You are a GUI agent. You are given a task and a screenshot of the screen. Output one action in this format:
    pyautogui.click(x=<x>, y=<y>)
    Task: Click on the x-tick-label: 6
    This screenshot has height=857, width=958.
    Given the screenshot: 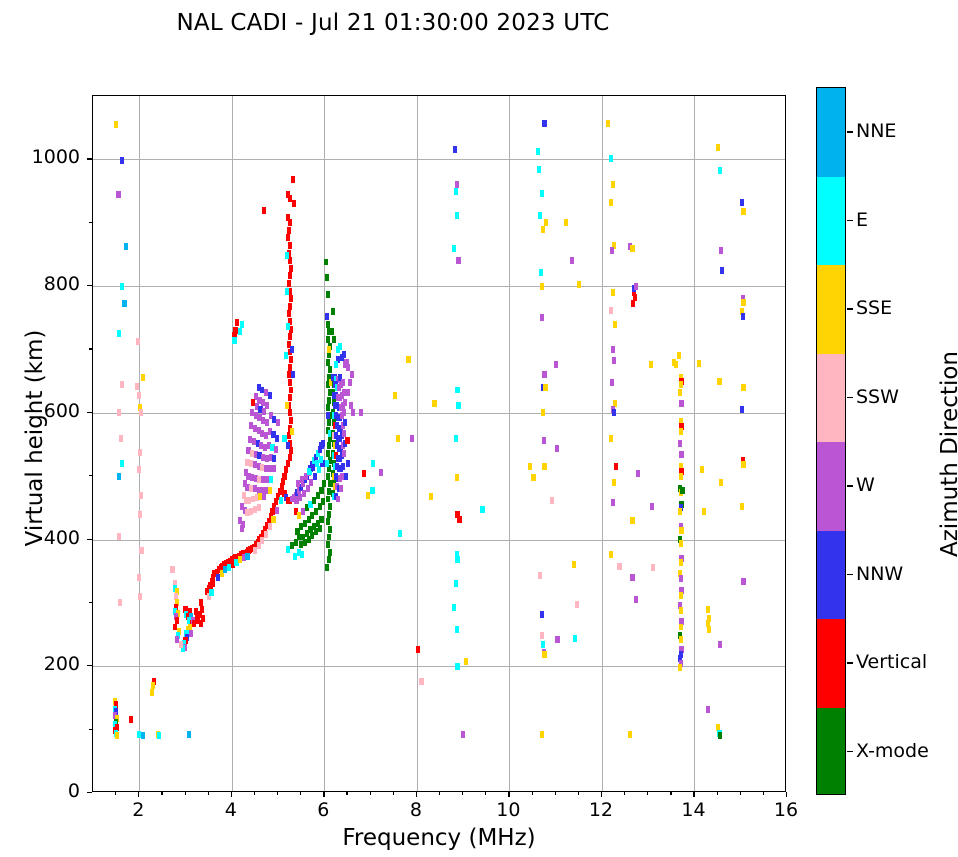 What is the action you would take?
    pyautogui.click(x=323, y=810)
    